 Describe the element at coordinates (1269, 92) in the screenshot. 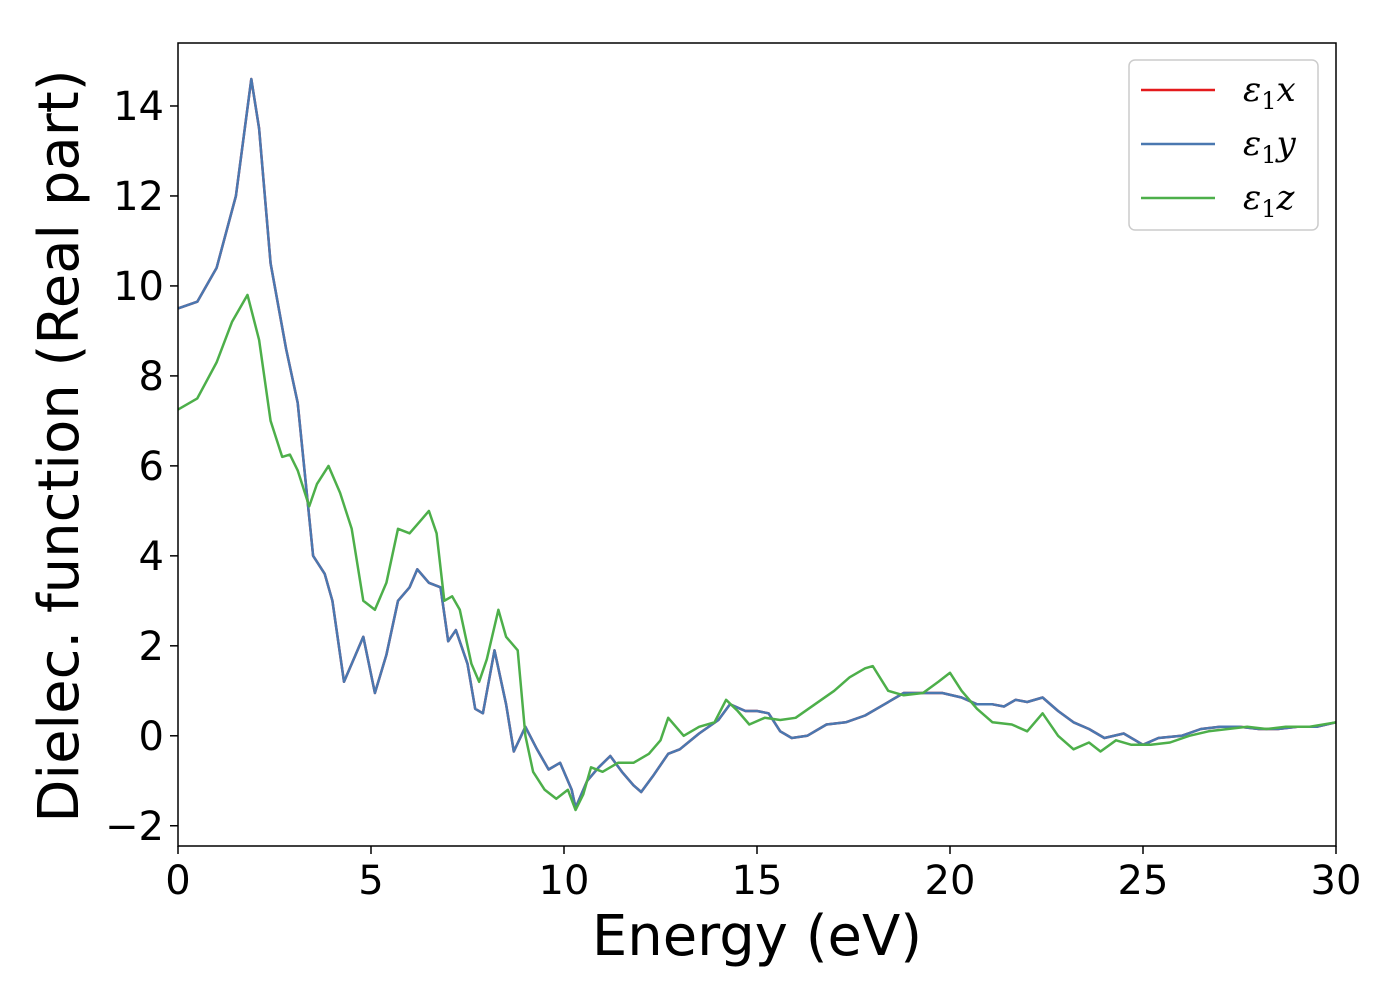

I see `legend-label-x: ε1x` at that location.